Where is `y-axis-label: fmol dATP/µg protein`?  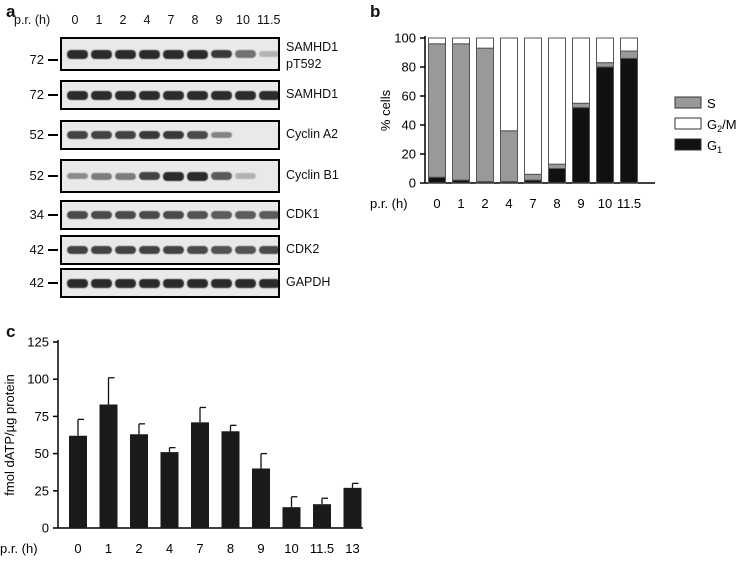 y-axis-label: fmol dATP/µg protein is located at coordinates (9, 434).